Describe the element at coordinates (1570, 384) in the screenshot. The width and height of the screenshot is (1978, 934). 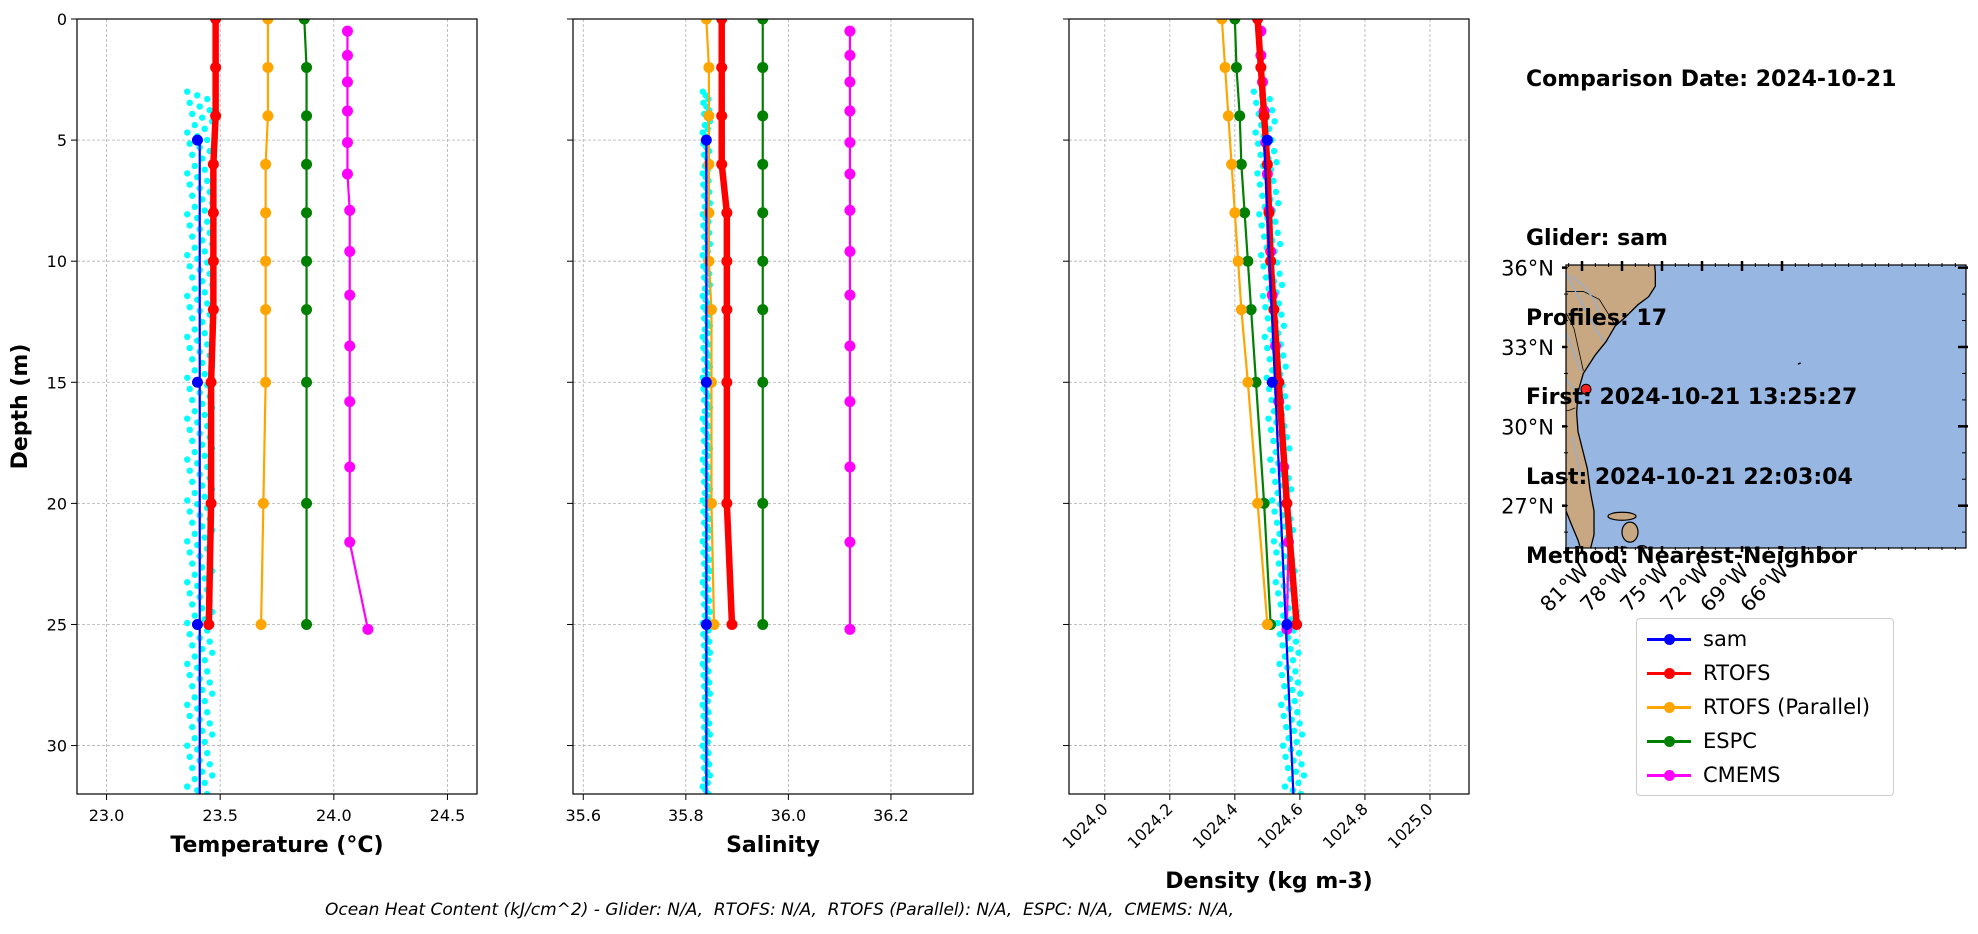
I see `river` at that location.